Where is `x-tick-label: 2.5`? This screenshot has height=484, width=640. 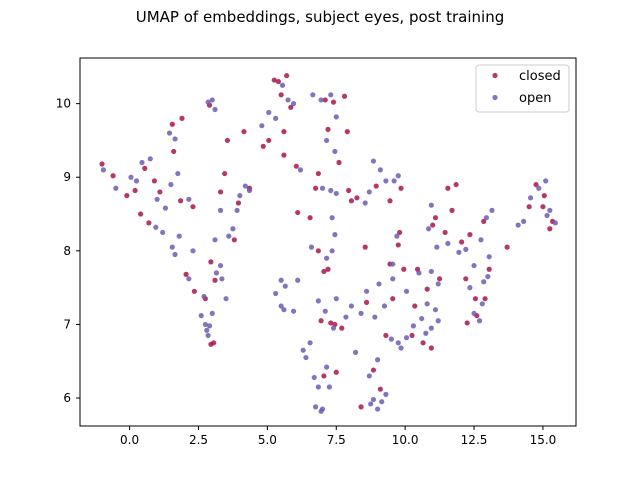
x-tick-label: 2.5 is located at coordinates (198, 440).